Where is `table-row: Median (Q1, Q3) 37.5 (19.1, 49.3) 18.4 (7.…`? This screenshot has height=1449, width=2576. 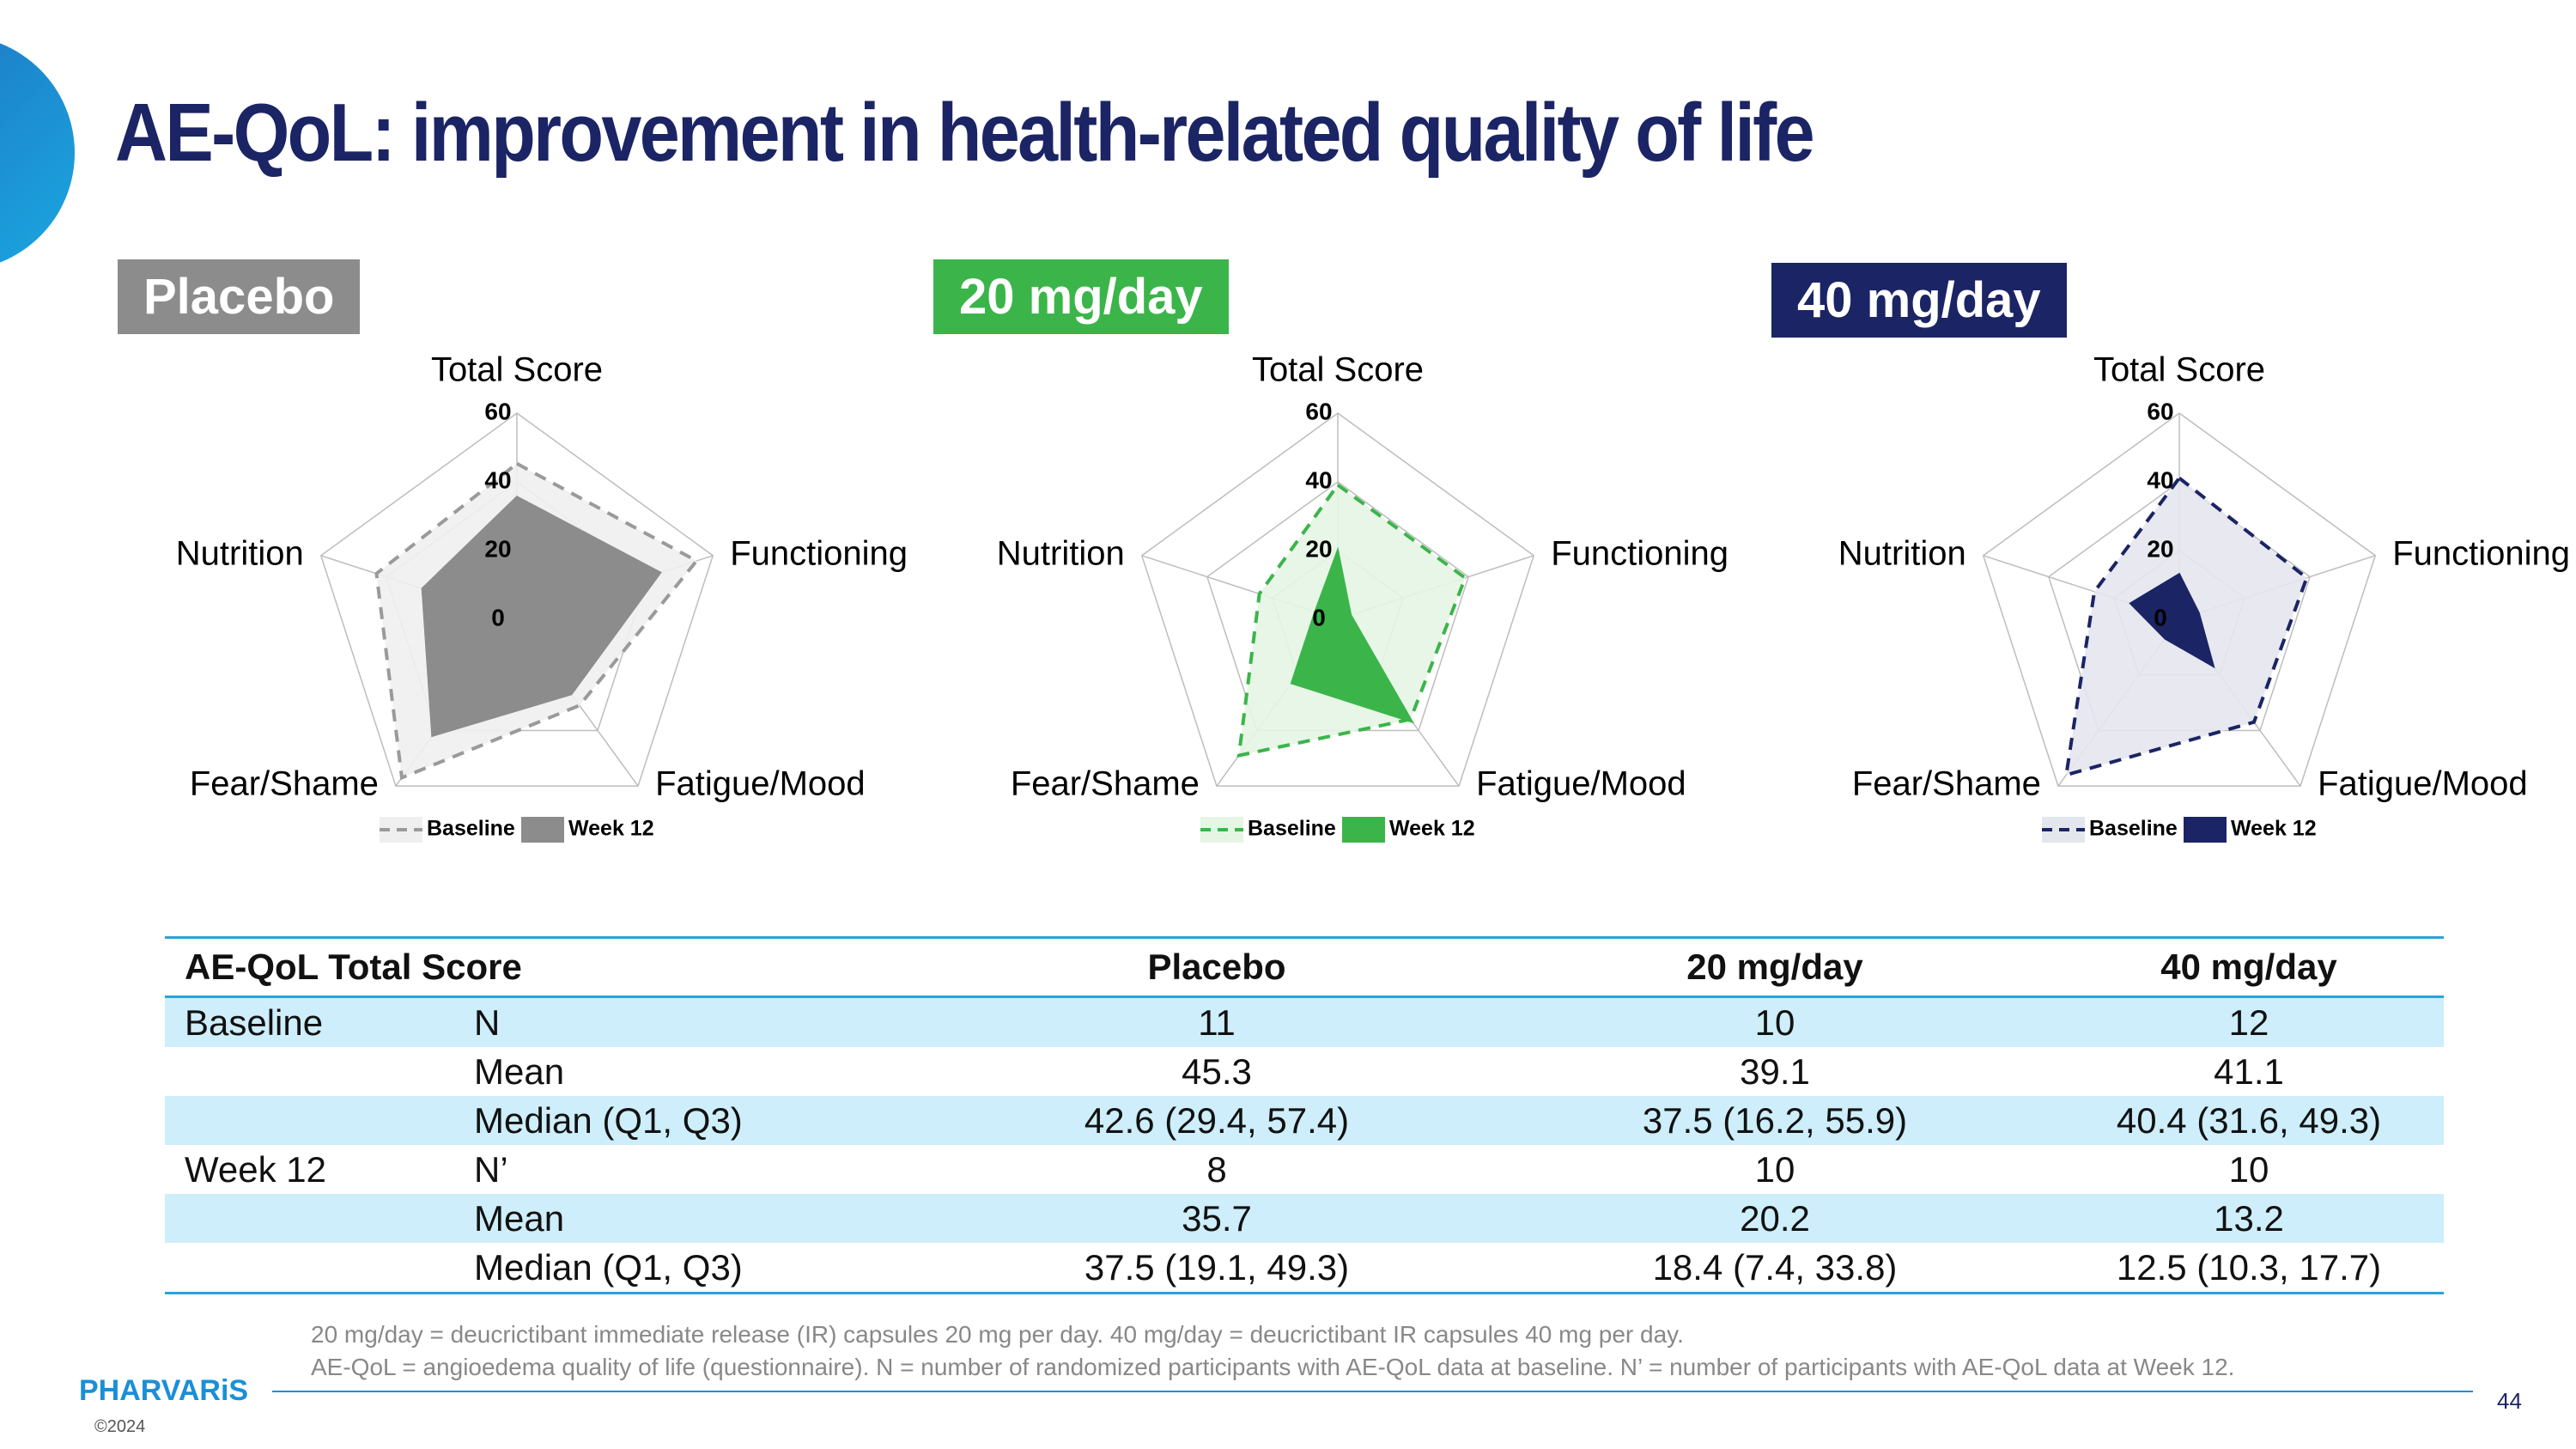 table-row: Median (Q1, Q3) 37.5 (19.1, 49.3) 18.4 (7.… is located at coordinates (1305, 1268).